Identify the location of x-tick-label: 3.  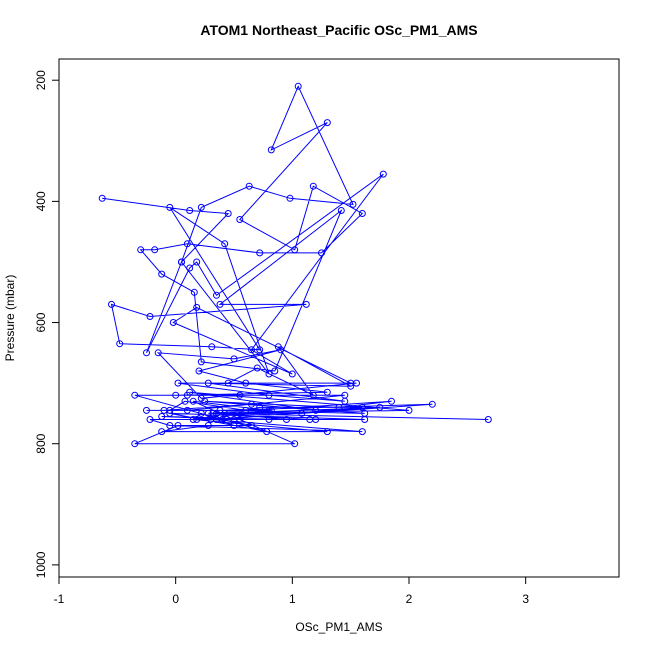
(525, 599).